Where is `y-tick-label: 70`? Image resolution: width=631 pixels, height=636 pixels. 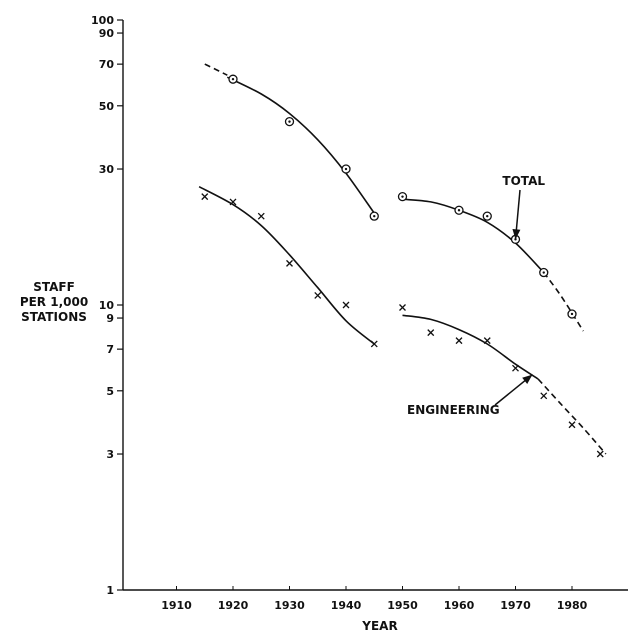
y-tick-label: 70 is located at coordinates (107, 64).